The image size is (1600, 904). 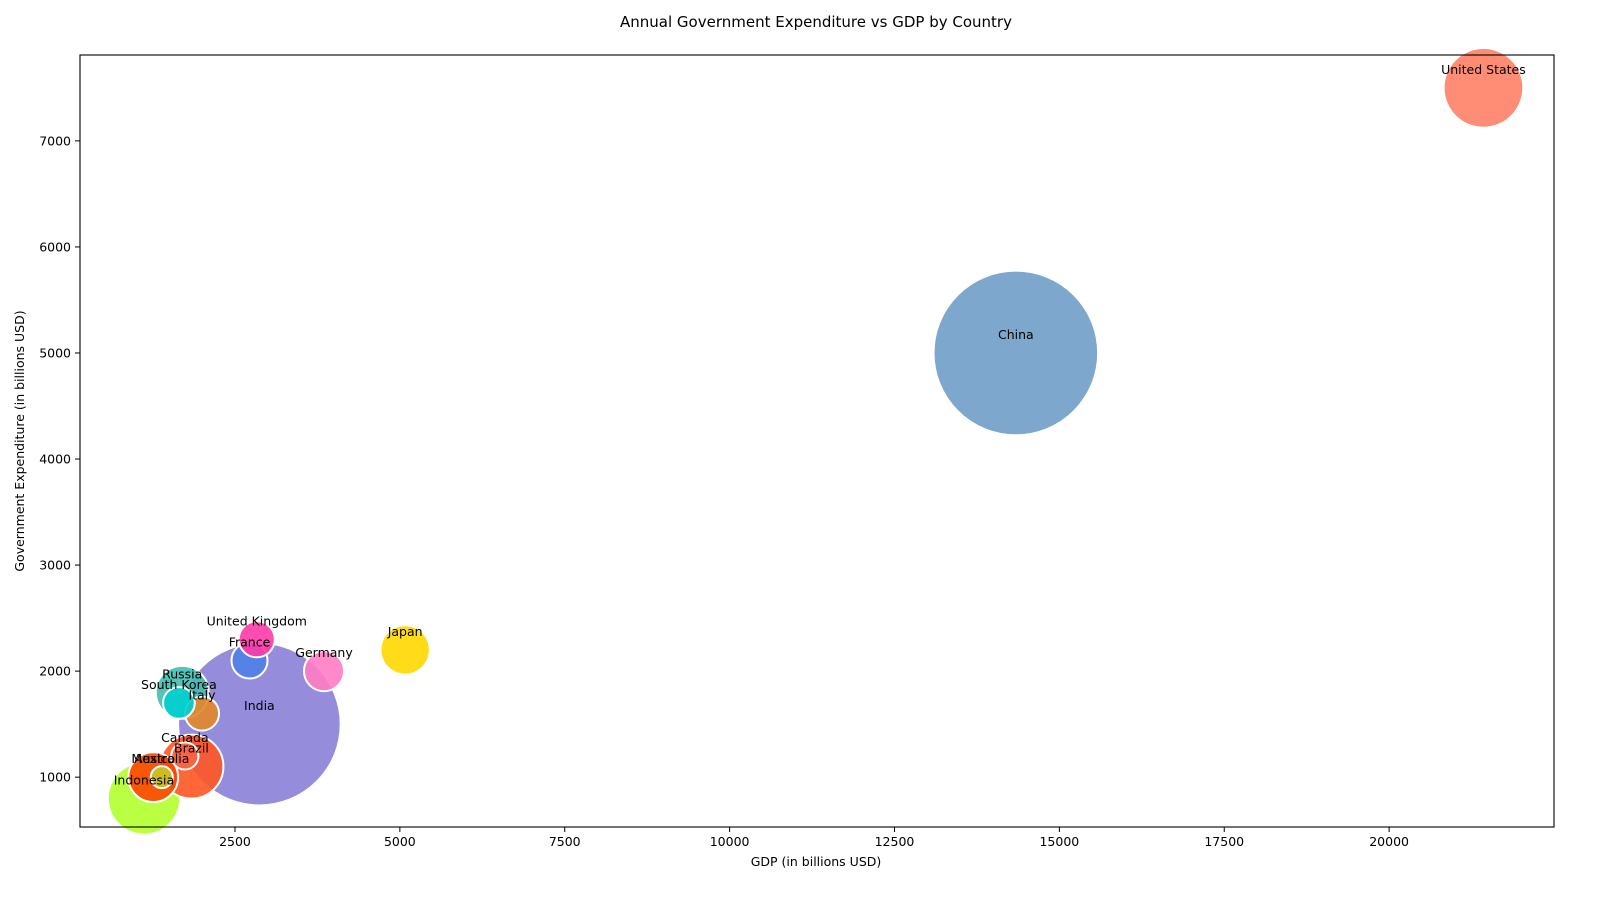 What do you see at coordinates (814, 838) in the screenshot?
I see `x-axis-ticks: 2500 5000 7500 10000 12500 15000 17500 20000` at bounding box center [814, 838].